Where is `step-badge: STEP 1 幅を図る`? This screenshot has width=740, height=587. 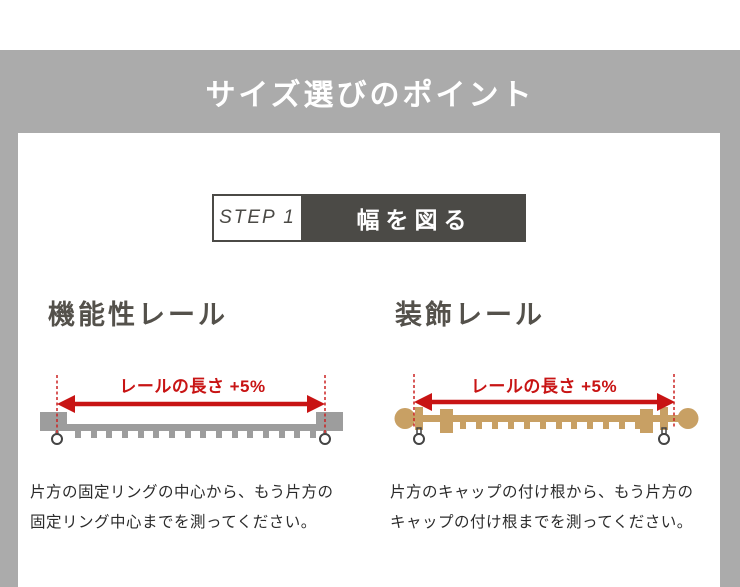
step-badge: STEP 1 幅を図る is located at coordinates (369, 218).